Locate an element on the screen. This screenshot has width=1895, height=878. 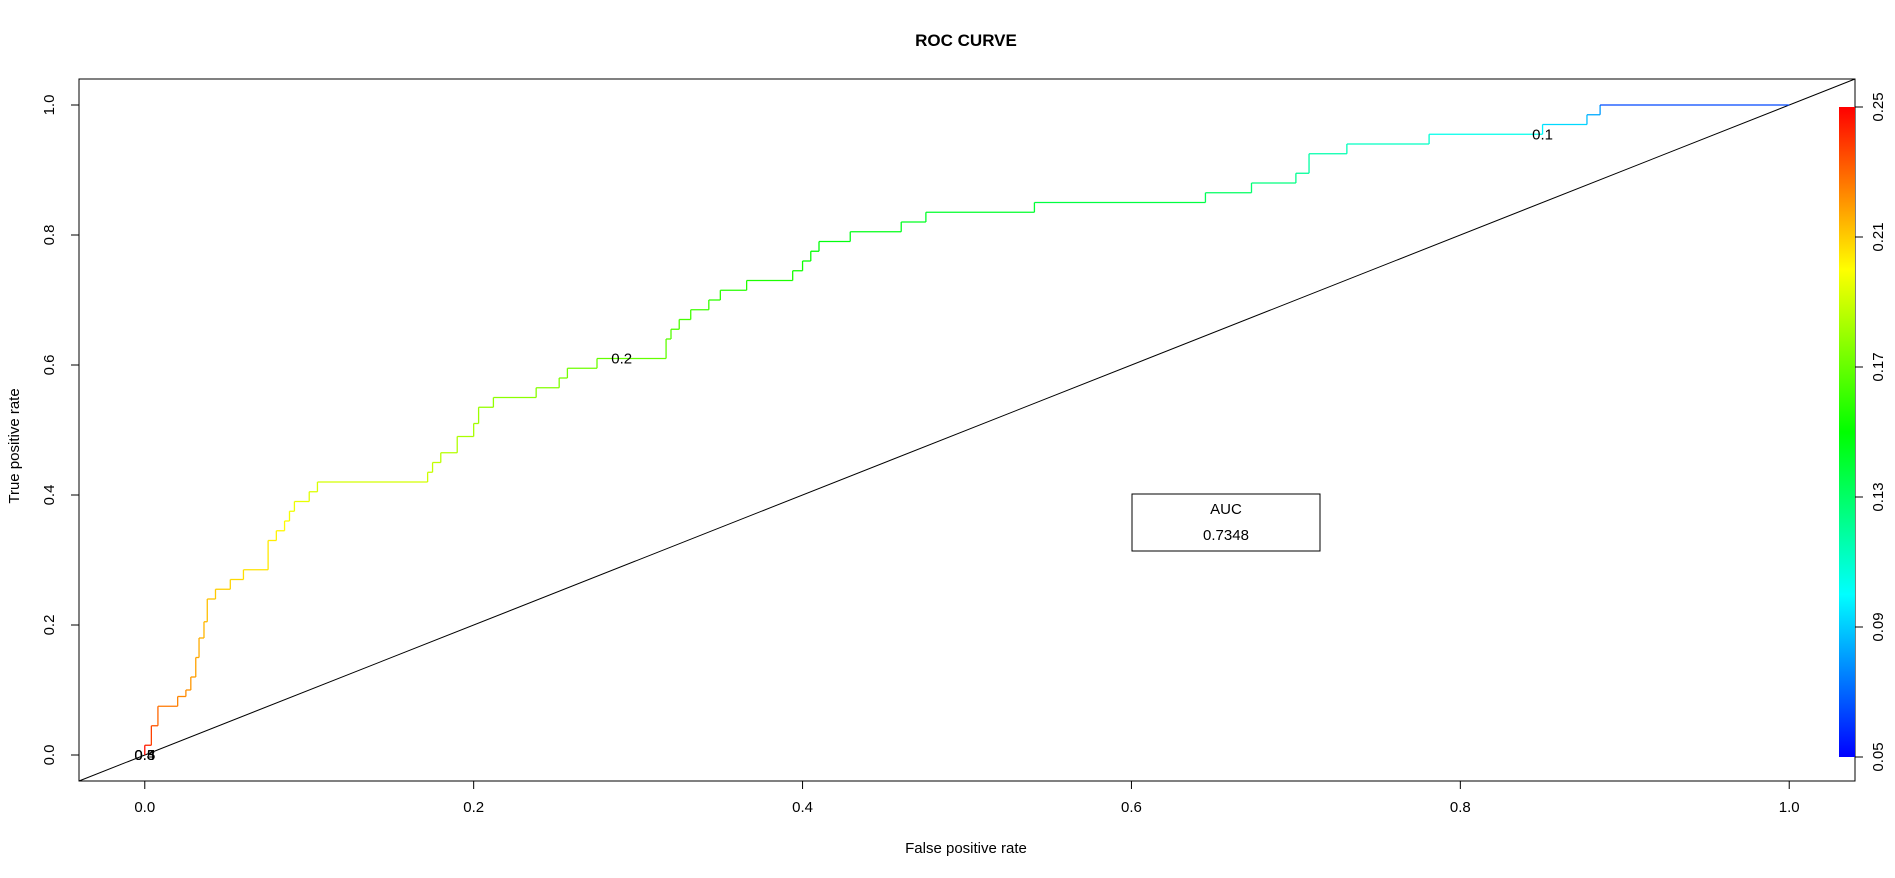
x-axis: 0.0 0.2 0.4 0.6 0.8 1.0 is located at coordinates (967, 798).